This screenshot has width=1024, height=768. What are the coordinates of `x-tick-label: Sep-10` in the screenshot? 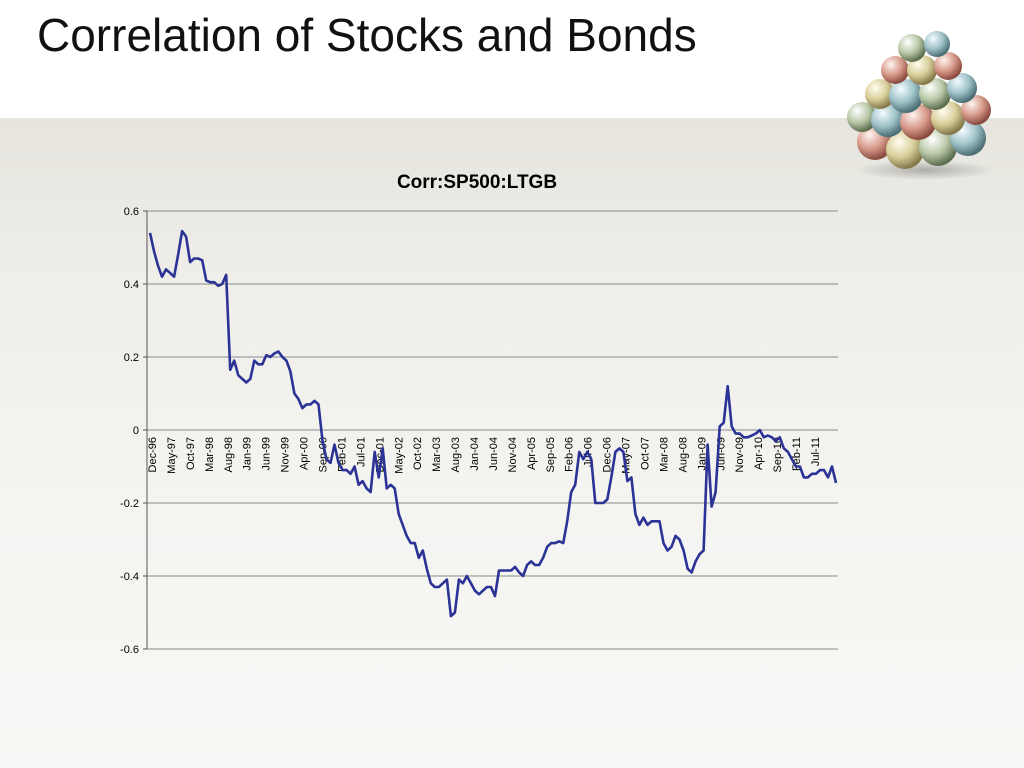 It's located at (778, 454).